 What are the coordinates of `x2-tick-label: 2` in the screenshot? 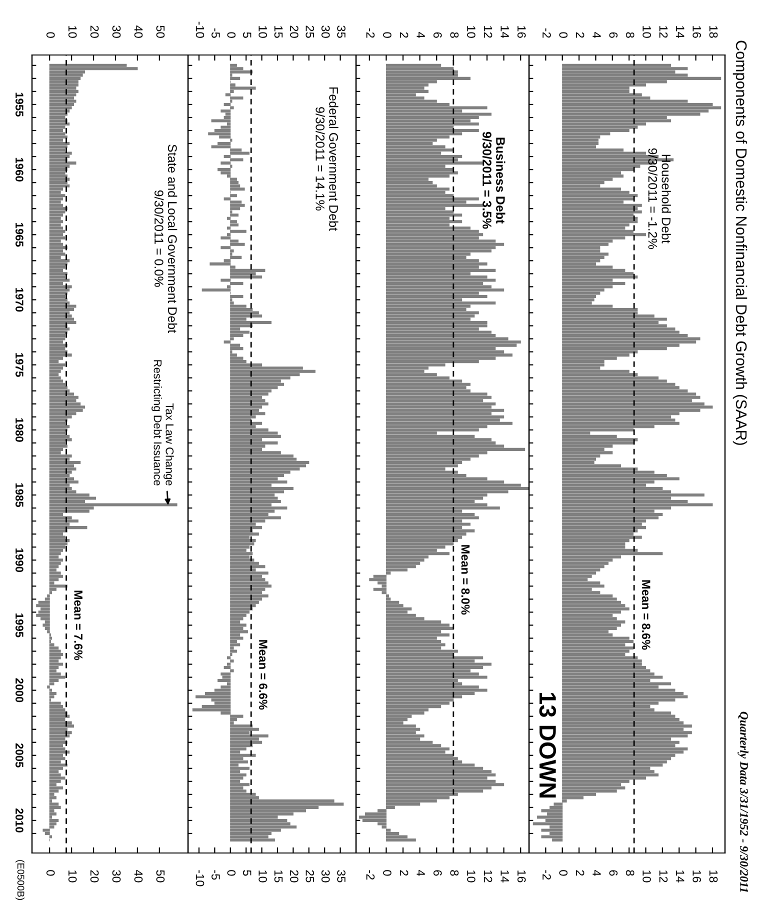 It's located at (404, 35).